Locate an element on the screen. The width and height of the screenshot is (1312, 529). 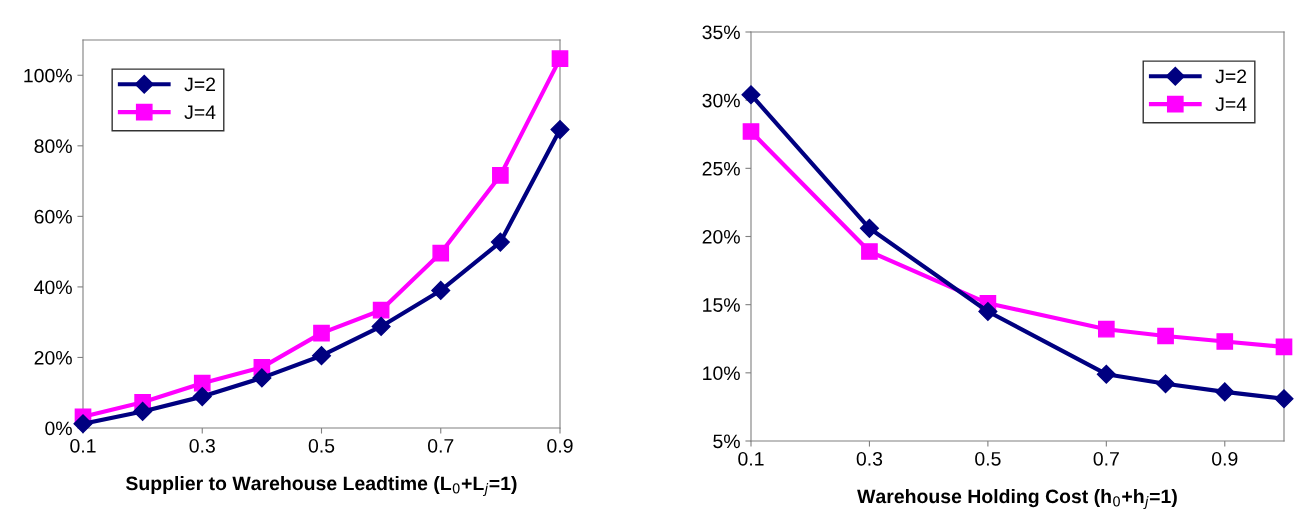
y-tick-label: 35% is located at coordinates (721, 32).